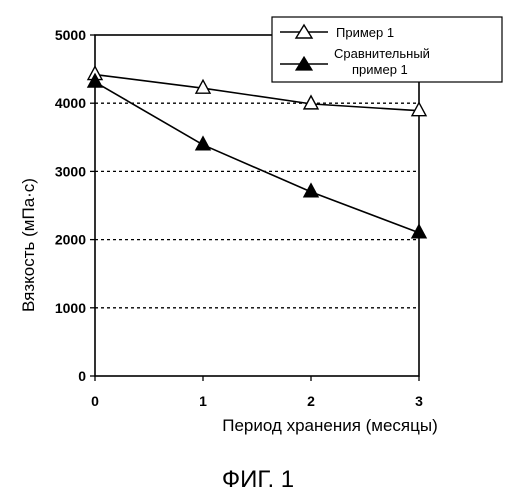 Image resolution: width=526 pixels, height=500 pixels. Describe the element at coordinates (82, 376) in the screenshot. I see `y-tick-label-0: 0` at that location.